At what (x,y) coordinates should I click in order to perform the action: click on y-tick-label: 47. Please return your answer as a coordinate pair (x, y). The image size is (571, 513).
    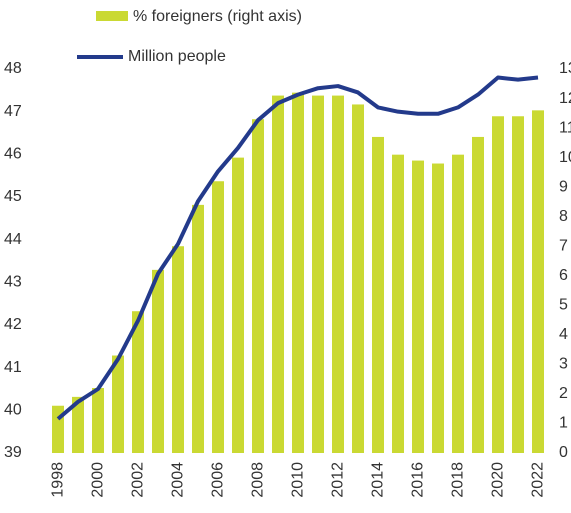
    Looking at the image, I should click on (13, 111).